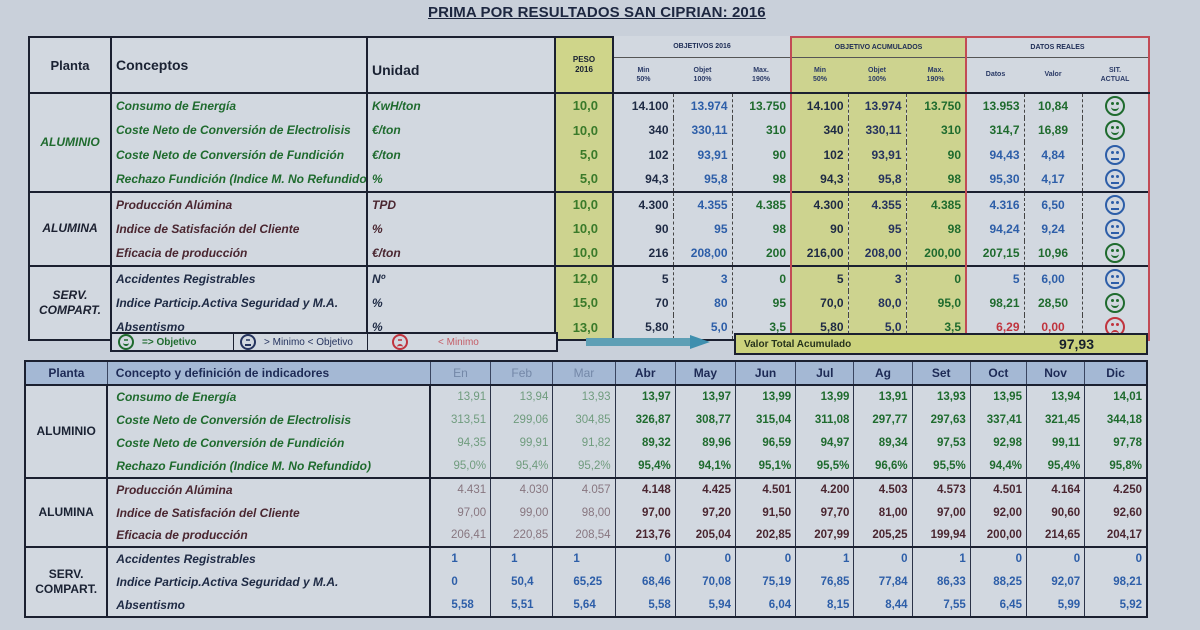  Describe the element at coordinates (645, 488) in the screenshot. I see `month-value-cell: 4.148` at that location.